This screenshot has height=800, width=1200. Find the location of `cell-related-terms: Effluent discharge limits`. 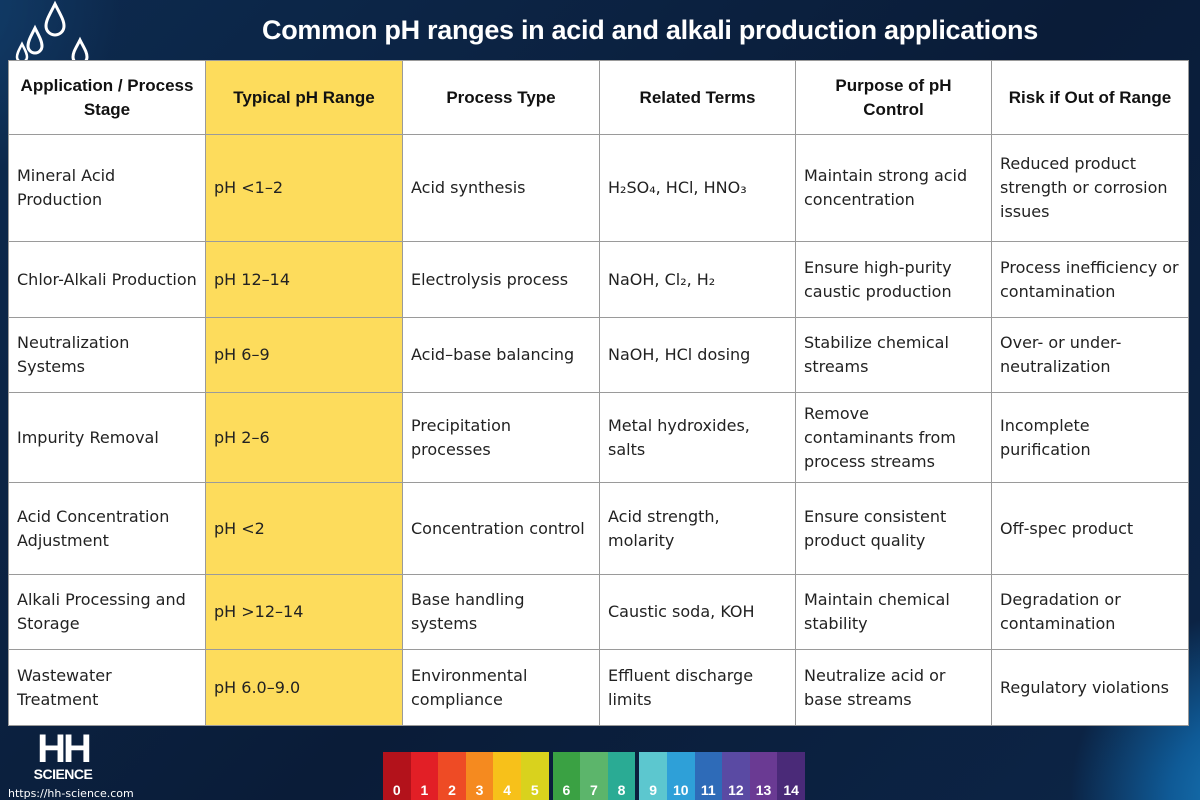

cell-related-terms: Effluent discharge limits is located at coordinates (697, 687).